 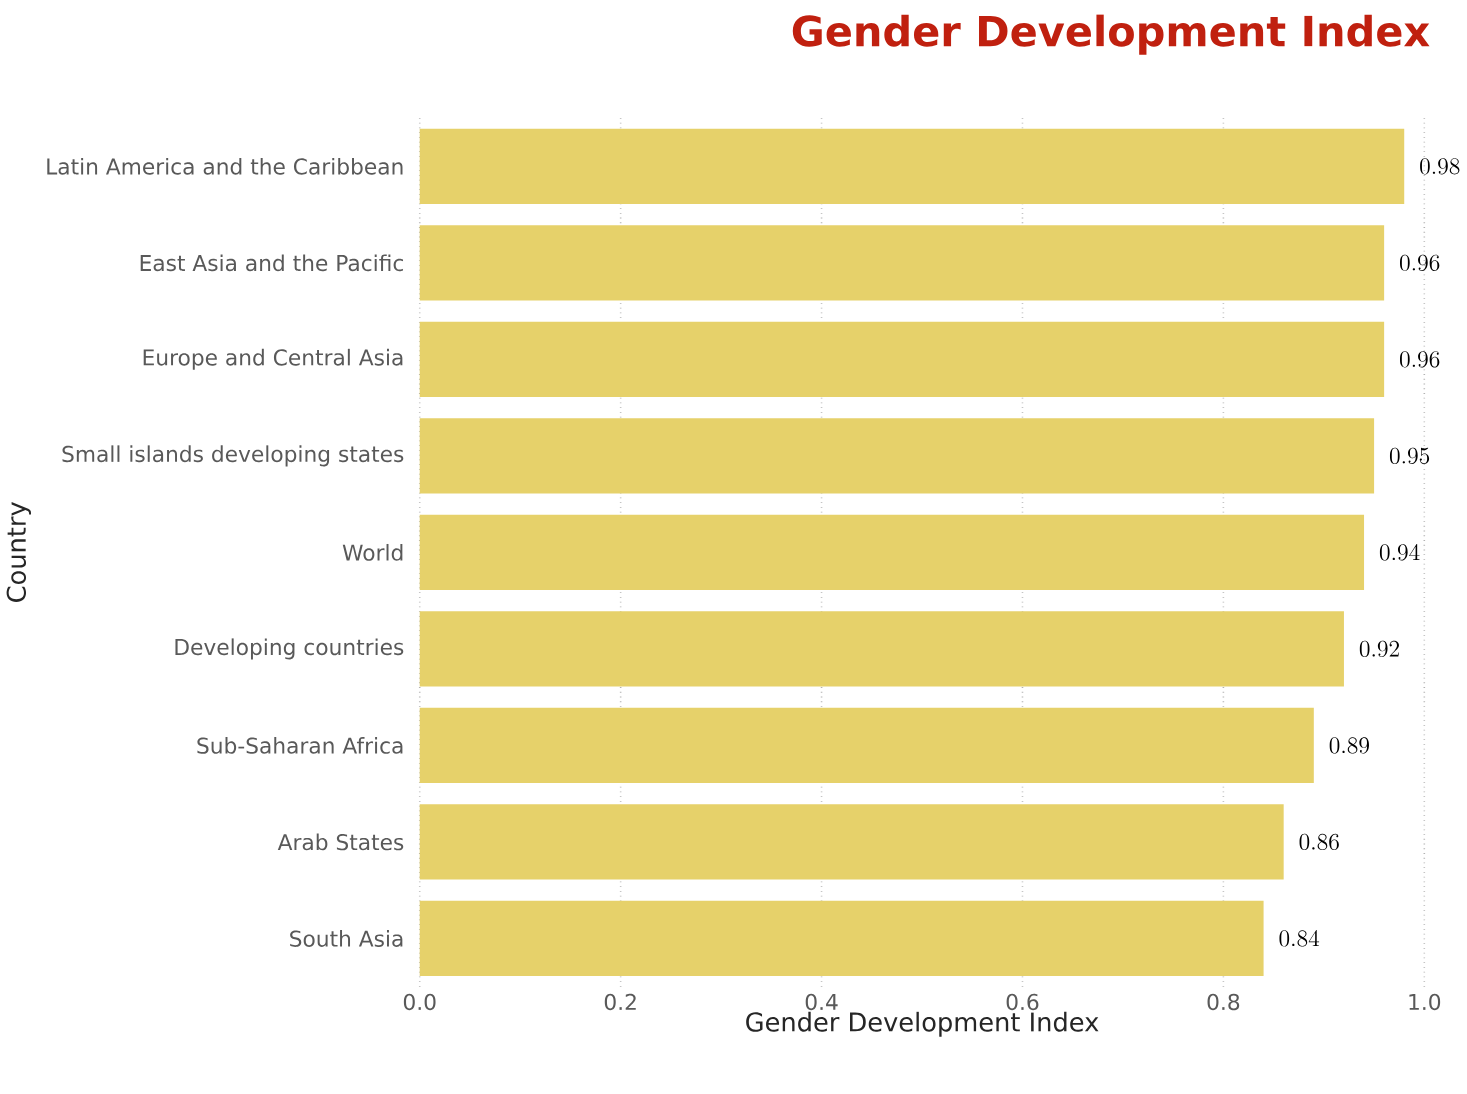 What do you see at coordinates (300, 745) in the screenshot?
I see `y-tick-label: Sub-Saharan Africa` at bounding box center [300, 745].